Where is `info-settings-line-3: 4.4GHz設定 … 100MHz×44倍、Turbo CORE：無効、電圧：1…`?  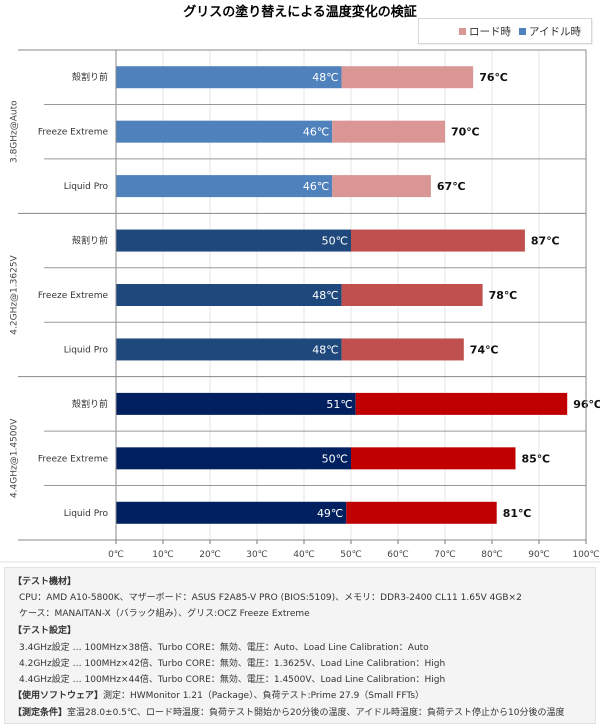
info-settings-line-3: 4.4GHz設定 … 100MHz×44倍、Turbo CORE：無効、電圧：1… is located at coordinates (232, 680).